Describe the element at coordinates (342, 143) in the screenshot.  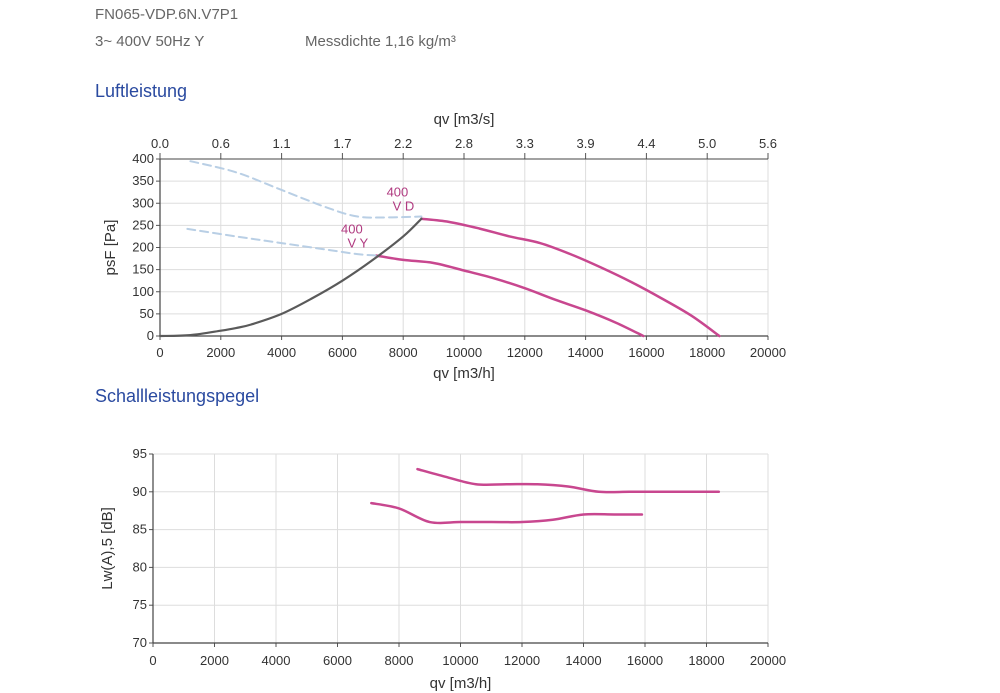
I see `chart1-xtop-tick-label: 1.7` at that location.